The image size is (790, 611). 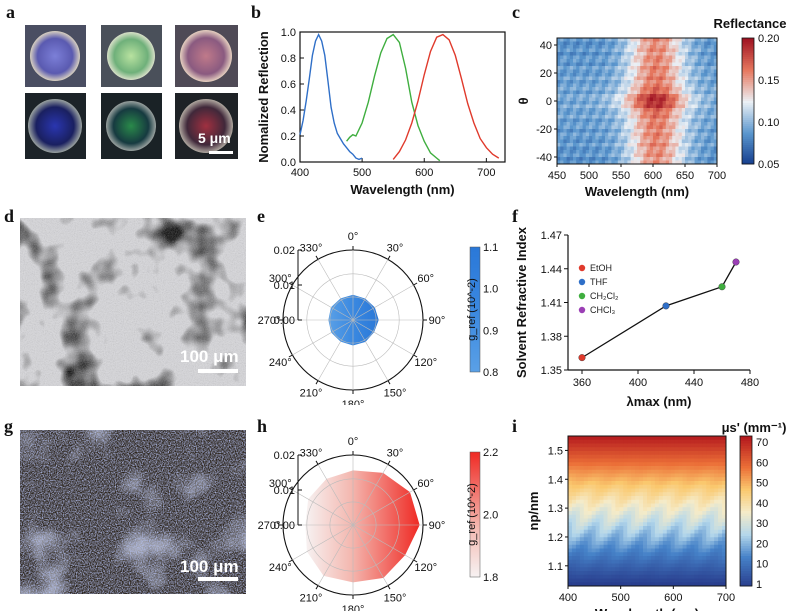 What do you see at coordinates (437, 321) in the screenshot?
I see `chart-e-angle-label: 90°` at bounding box center [437, 321].